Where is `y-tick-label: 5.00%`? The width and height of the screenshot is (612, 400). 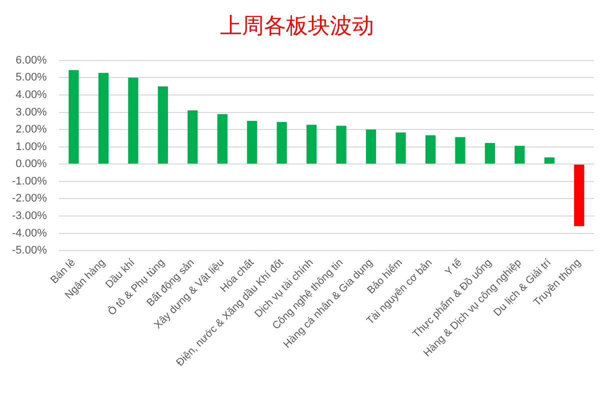
y-tick-label: 5.00% is located at coordinates (32, 78).